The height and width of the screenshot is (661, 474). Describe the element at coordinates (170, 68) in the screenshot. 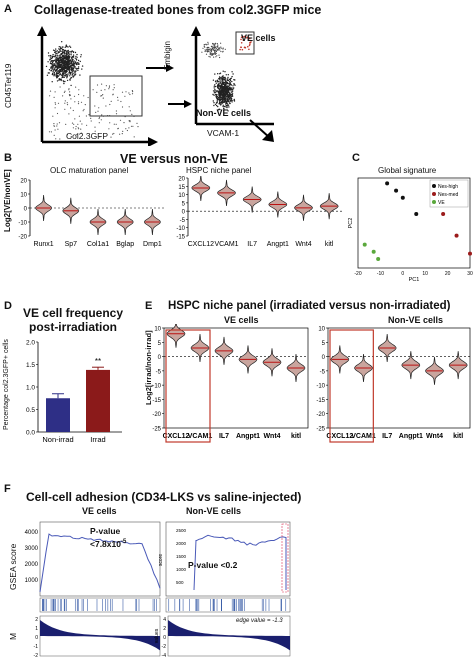

I see `arrow-icon` at that location.